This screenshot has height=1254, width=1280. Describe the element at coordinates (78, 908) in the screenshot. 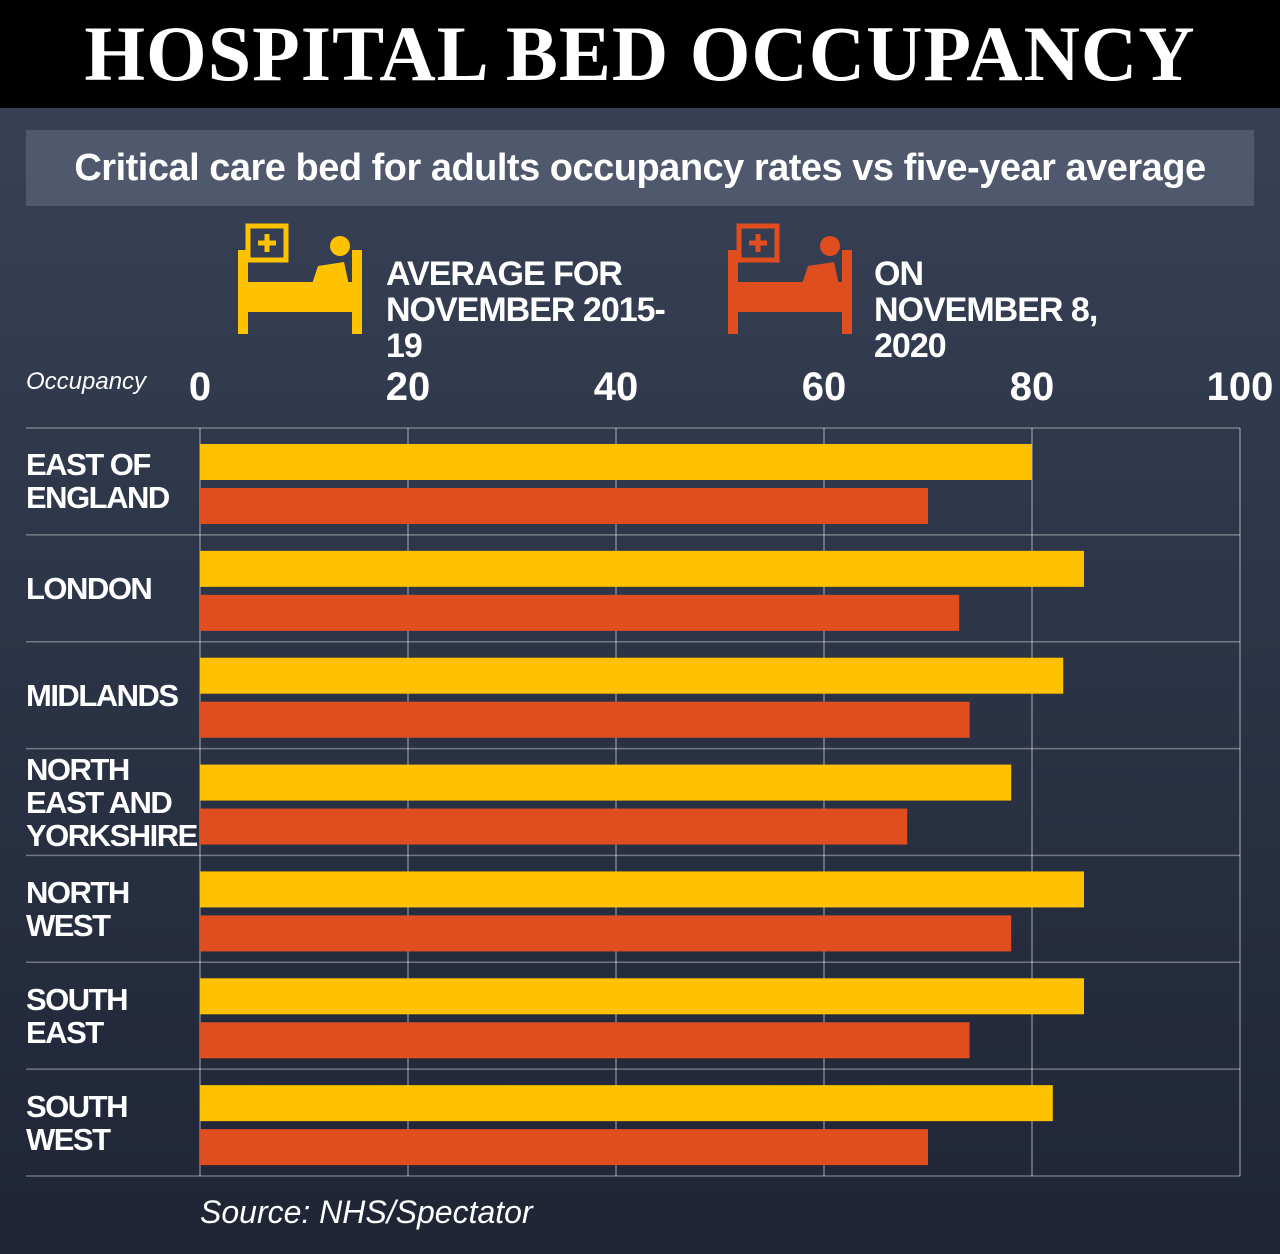

I see `category-label: NORTH WEST` at that location.